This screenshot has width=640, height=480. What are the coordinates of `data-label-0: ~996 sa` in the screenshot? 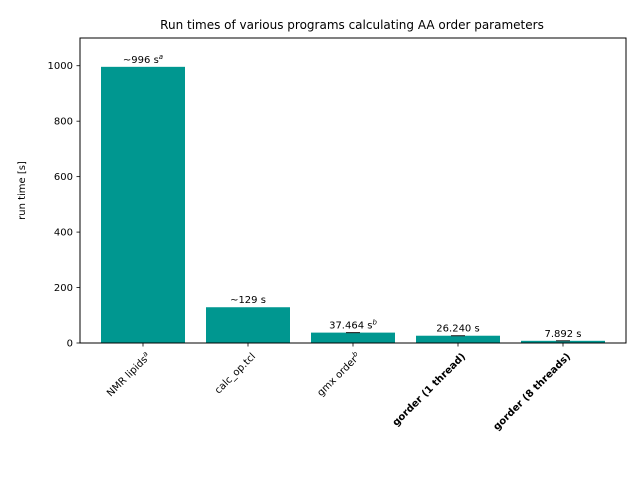 It's located at (143, 59).